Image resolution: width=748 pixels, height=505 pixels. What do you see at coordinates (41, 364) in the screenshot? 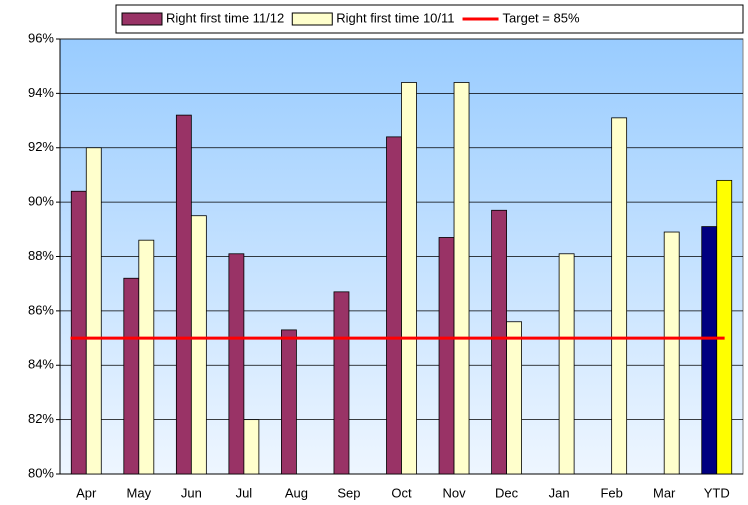
I see `y-tick-label: 84%` at bounding box center [41, 364].